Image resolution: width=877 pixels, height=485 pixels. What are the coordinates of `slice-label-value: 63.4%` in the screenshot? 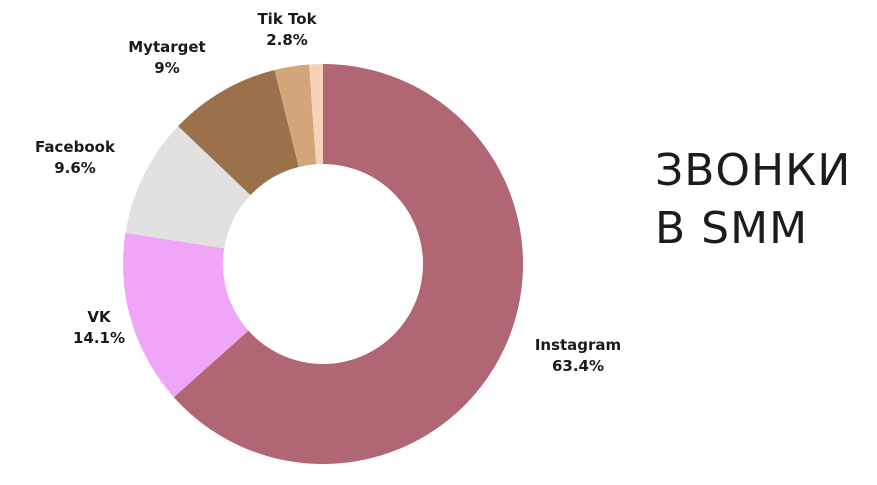 It's located at (578, 366).